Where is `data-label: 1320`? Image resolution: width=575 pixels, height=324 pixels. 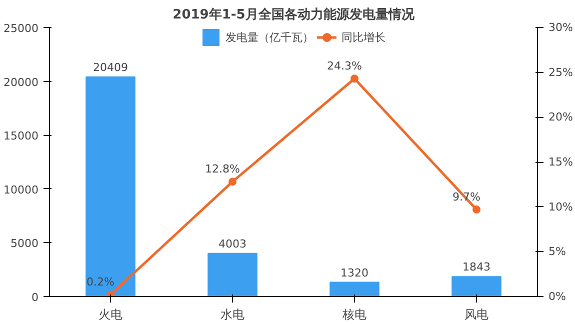
data-label: 1320 is located at coordinates (354, 273).